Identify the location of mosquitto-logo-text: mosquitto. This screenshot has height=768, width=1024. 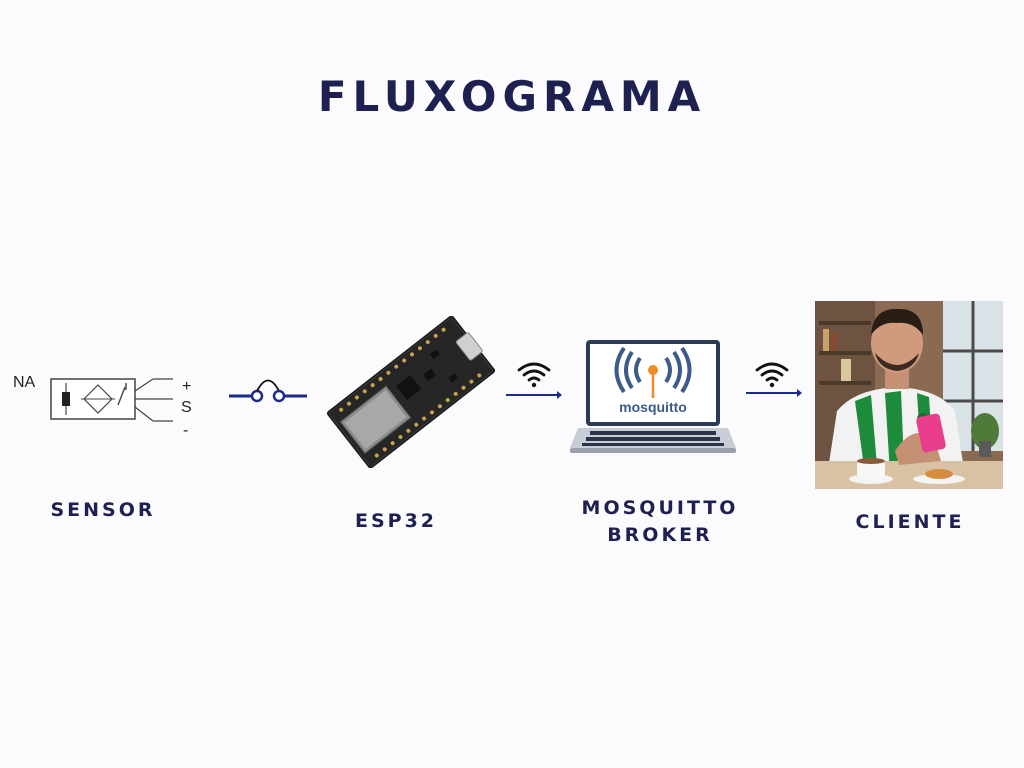
(653, 407).